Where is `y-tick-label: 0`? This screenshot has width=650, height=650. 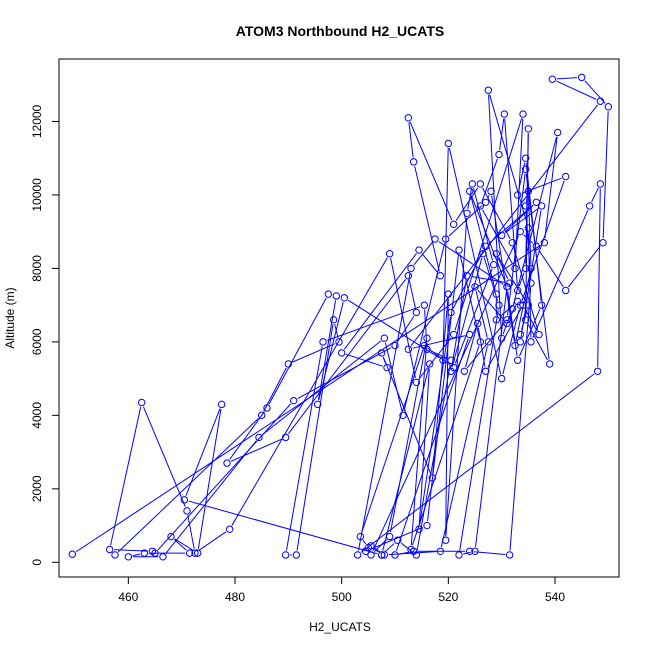 y-tick-label: 0 is located at coordinates (37, 562).